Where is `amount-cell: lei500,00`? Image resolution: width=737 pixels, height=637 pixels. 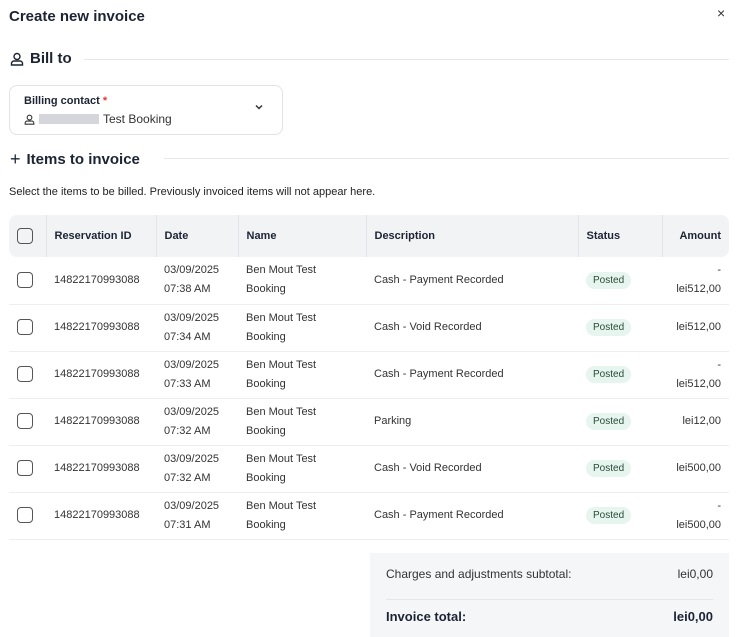
amount-cell: lei500,00 is located at coordinates (695, 469).